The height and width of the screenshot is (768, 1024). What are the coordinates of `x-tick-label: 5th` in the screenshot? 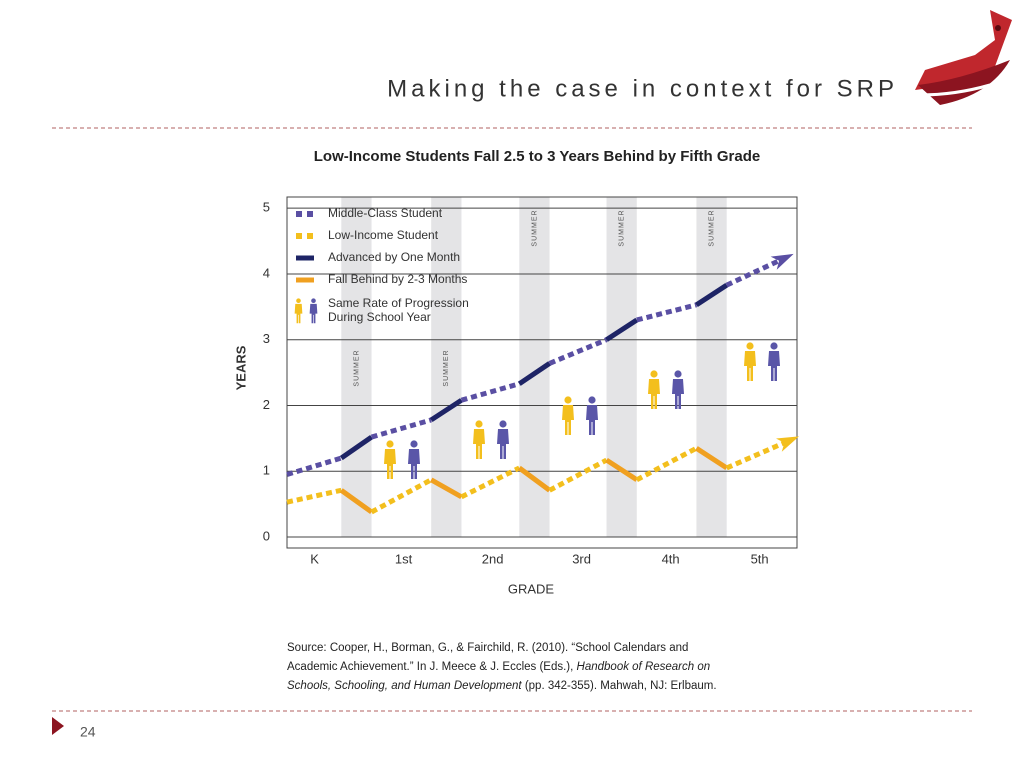 It's located at (760, 558).